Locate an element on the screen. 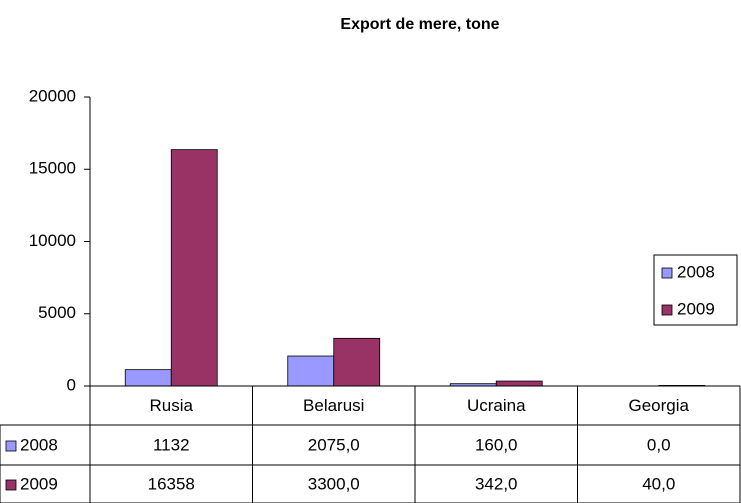  table-cell: 0,0 is located at coordinates (659, 444).